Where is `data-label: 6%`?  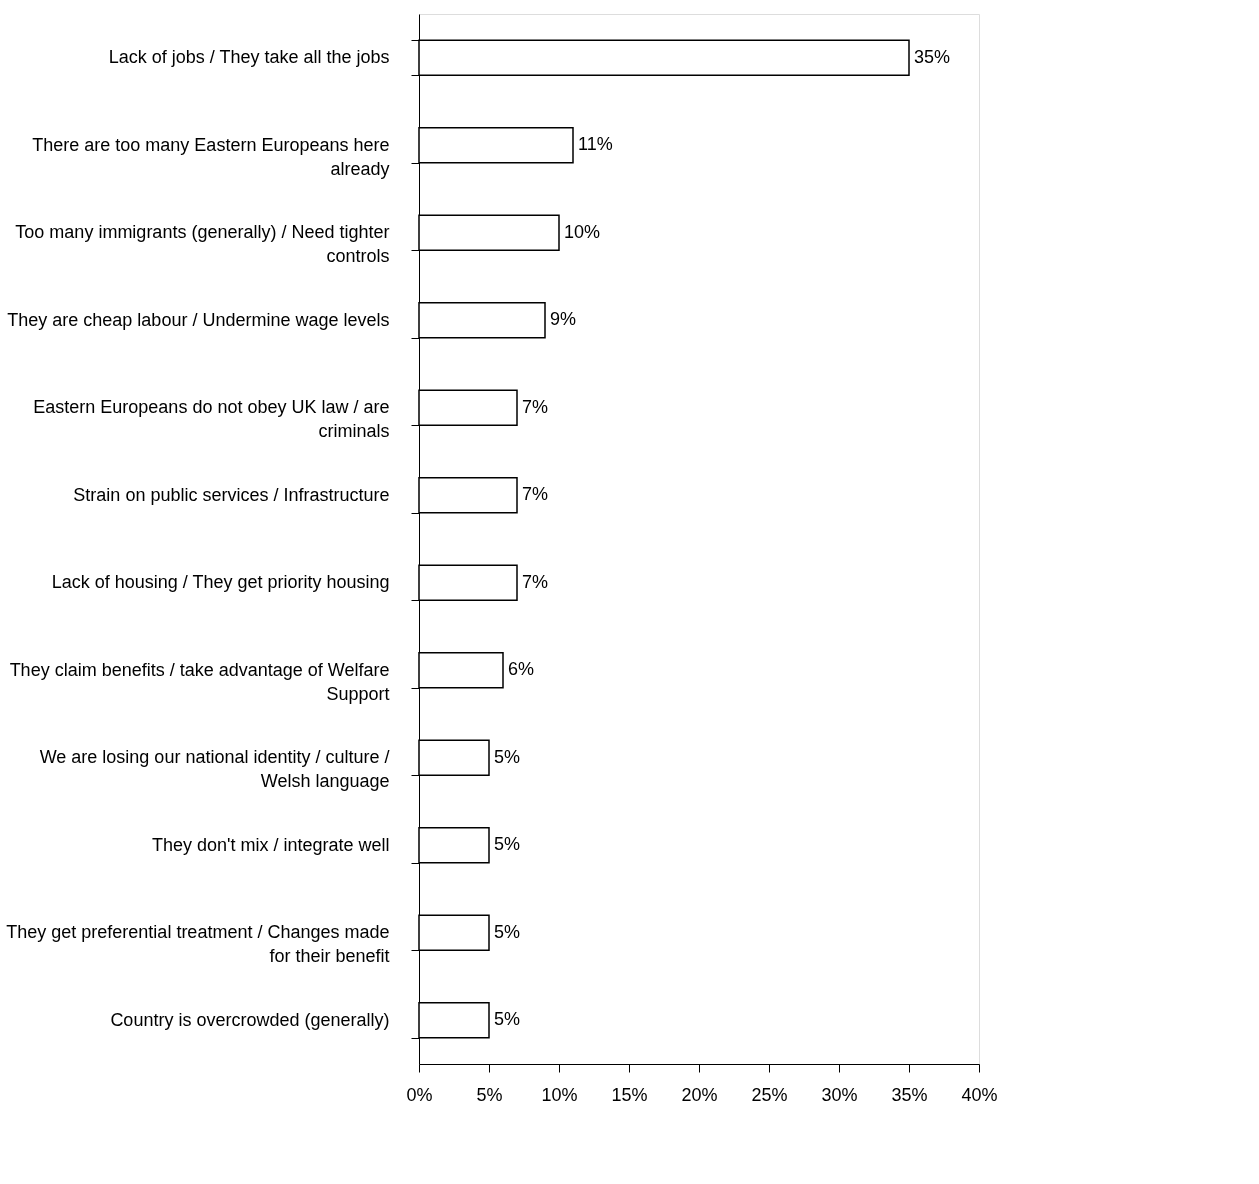 data-label: 6% is located at coordinates (521, 669).